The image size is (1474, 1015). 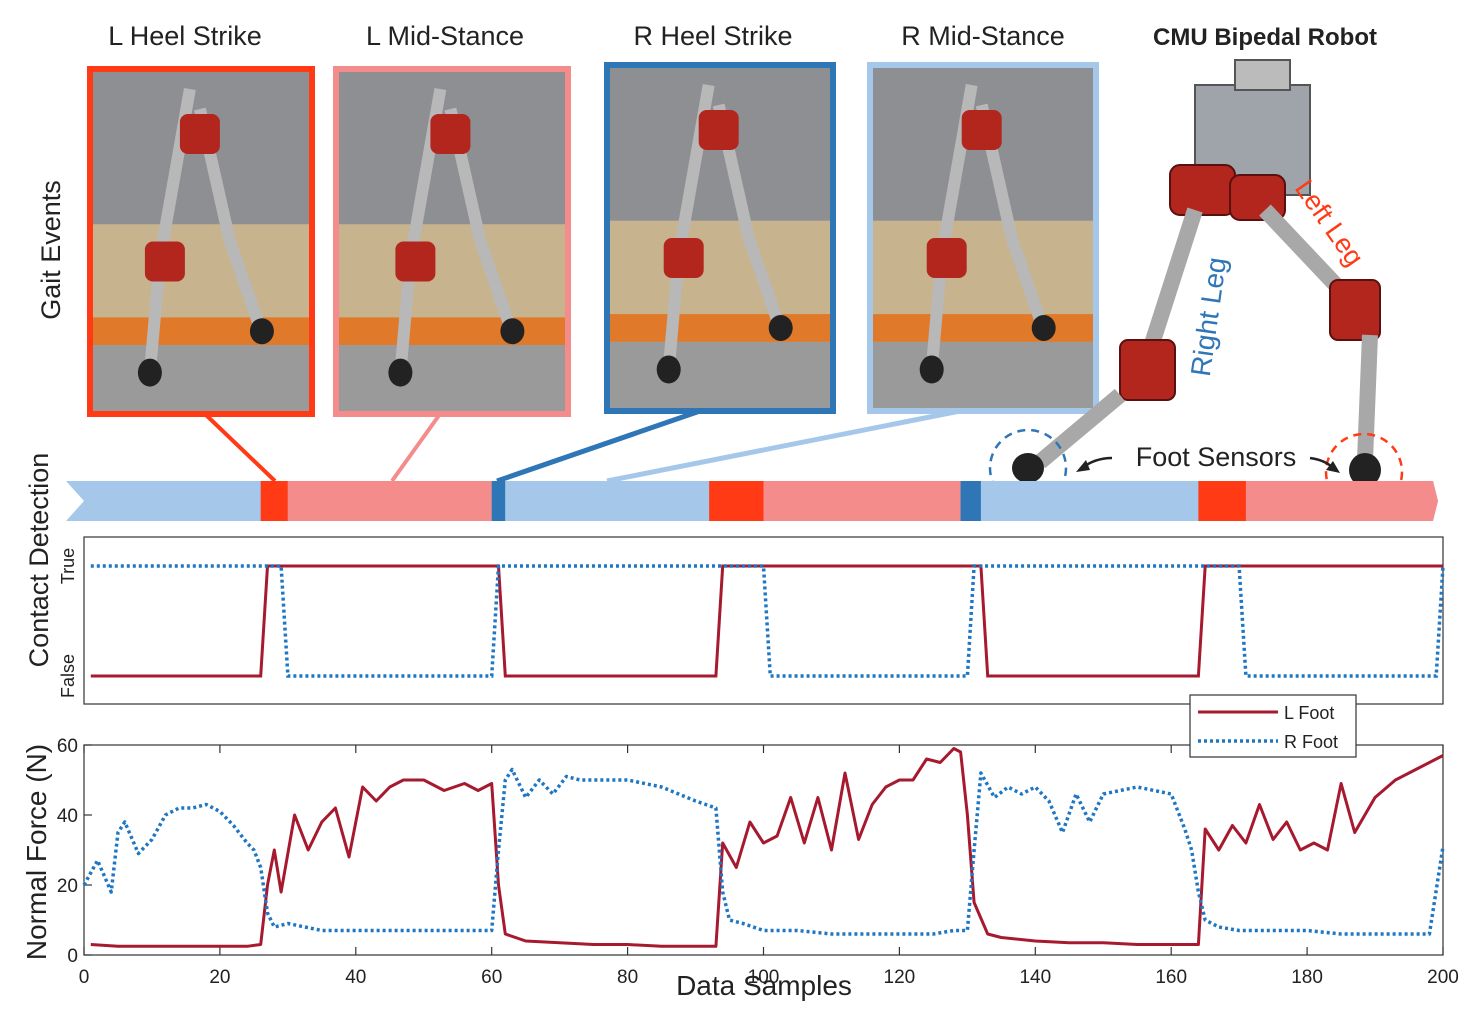 What do you see at coordinates (627, 977) in the screenshot?
I see `force-xtick-label: 80` at bounding box center [627, 977].